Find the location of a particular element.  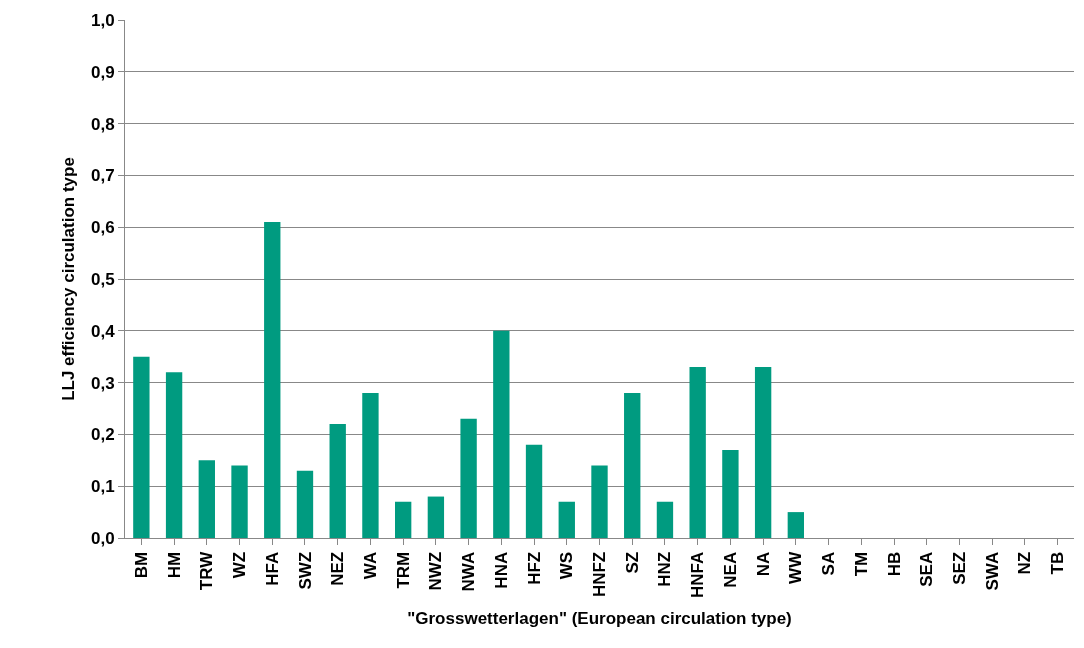

x-tick-label: HNFA is located at coordinates (698, 575).